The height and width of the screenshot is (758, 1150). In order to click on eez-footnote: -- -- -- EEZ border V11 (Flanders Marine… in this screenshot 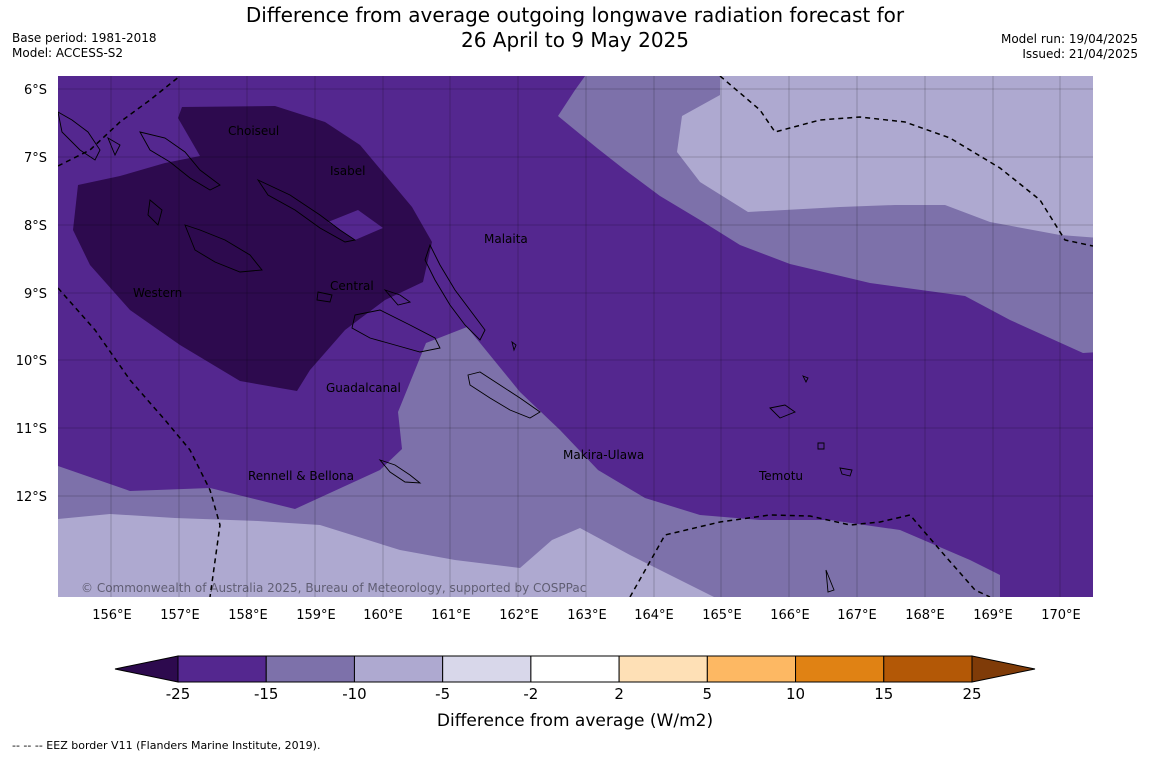, I will do `click(166, 745)`.